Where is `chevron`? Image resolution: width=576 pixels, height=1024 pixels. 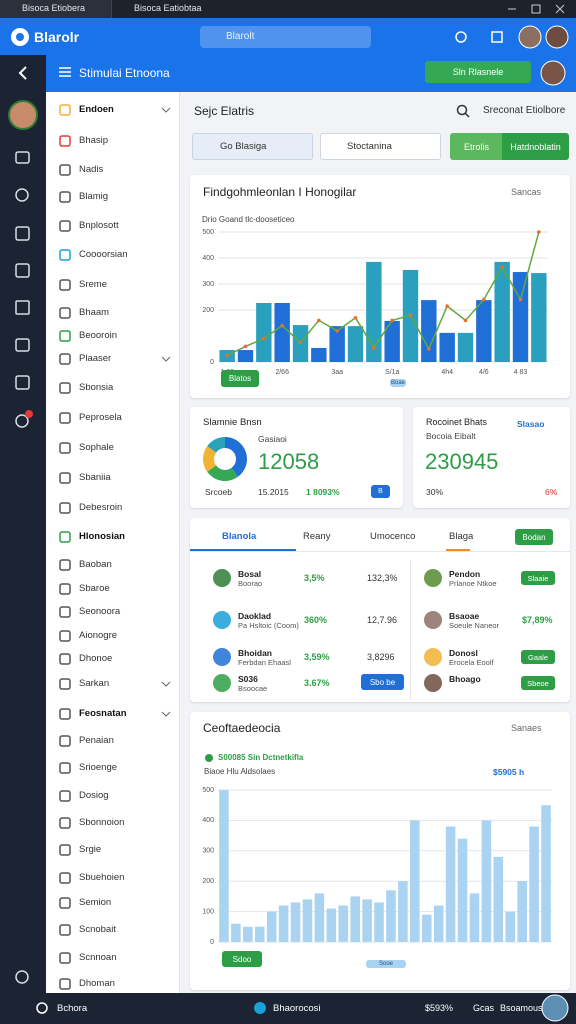
chevron is located at coordinates (166, 359).